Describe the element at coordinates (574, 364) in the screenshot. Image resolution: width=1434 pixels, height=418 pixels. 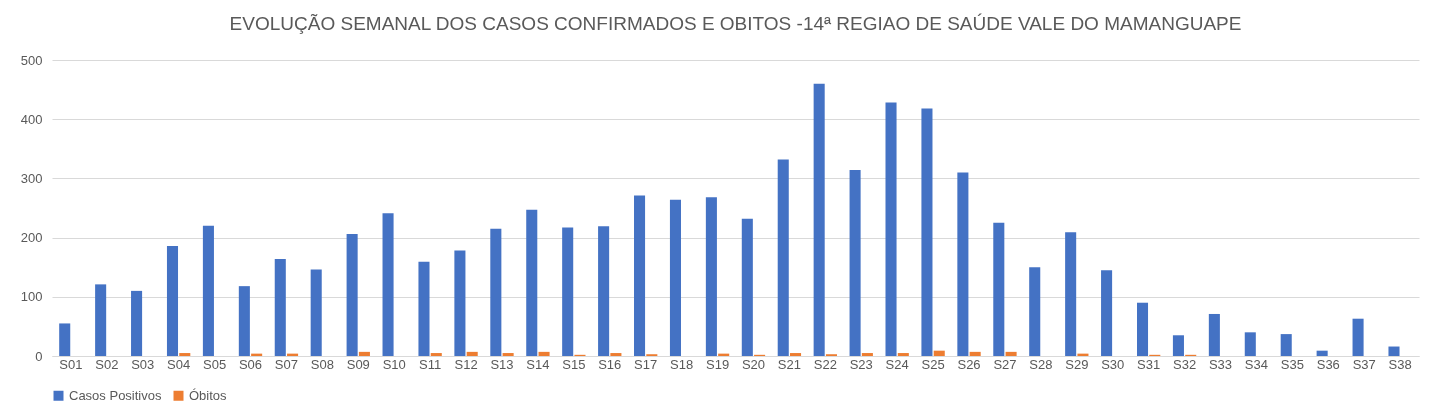
I see `x-tick-label: S15` at that location.